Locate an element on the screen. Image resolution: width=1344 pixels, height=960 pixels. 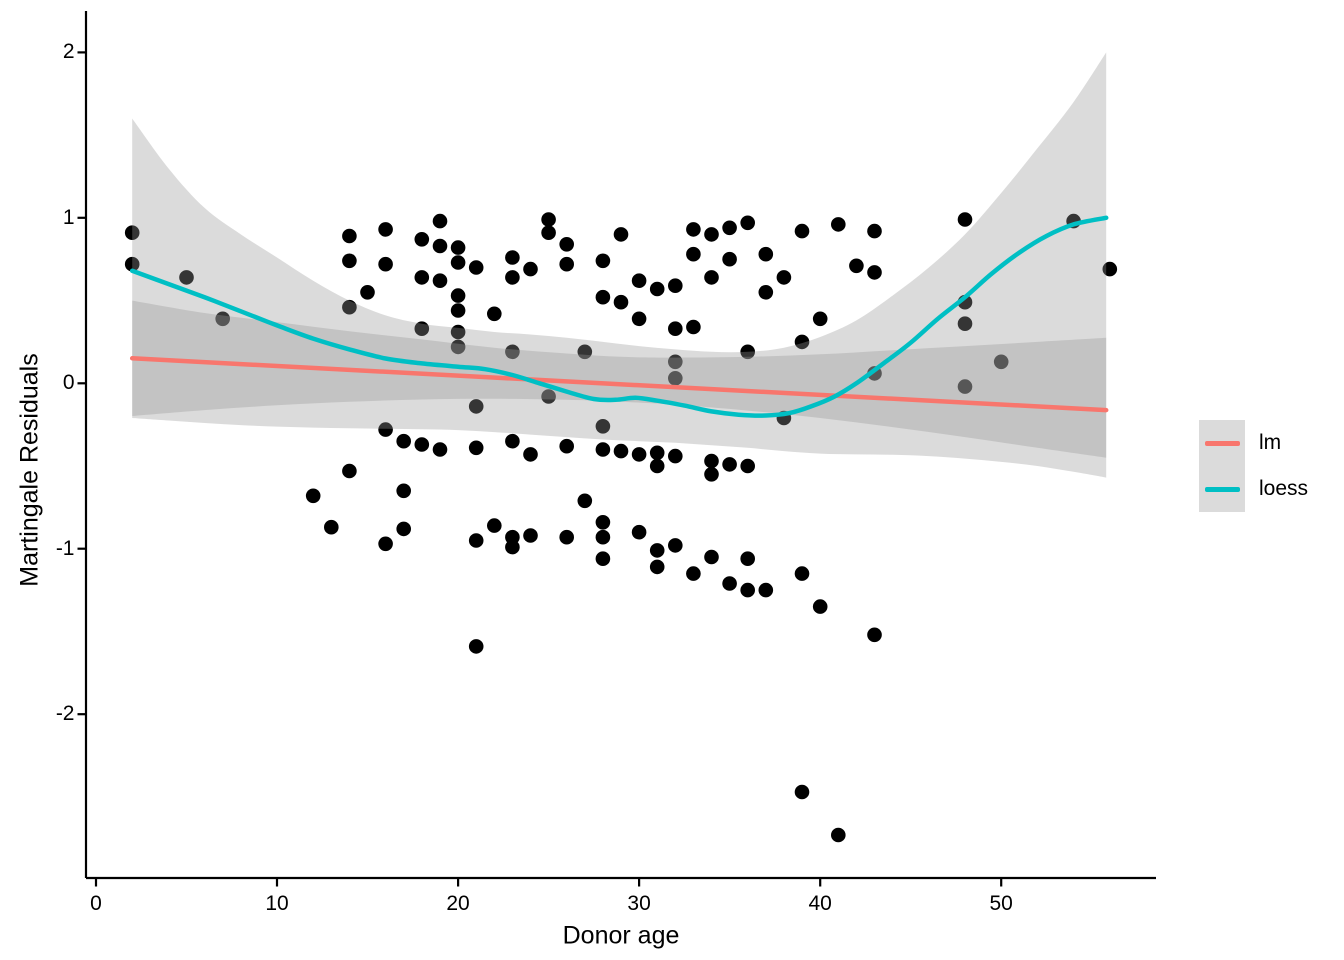
x-tick-label: 30 is located at coordinates (639, 903).